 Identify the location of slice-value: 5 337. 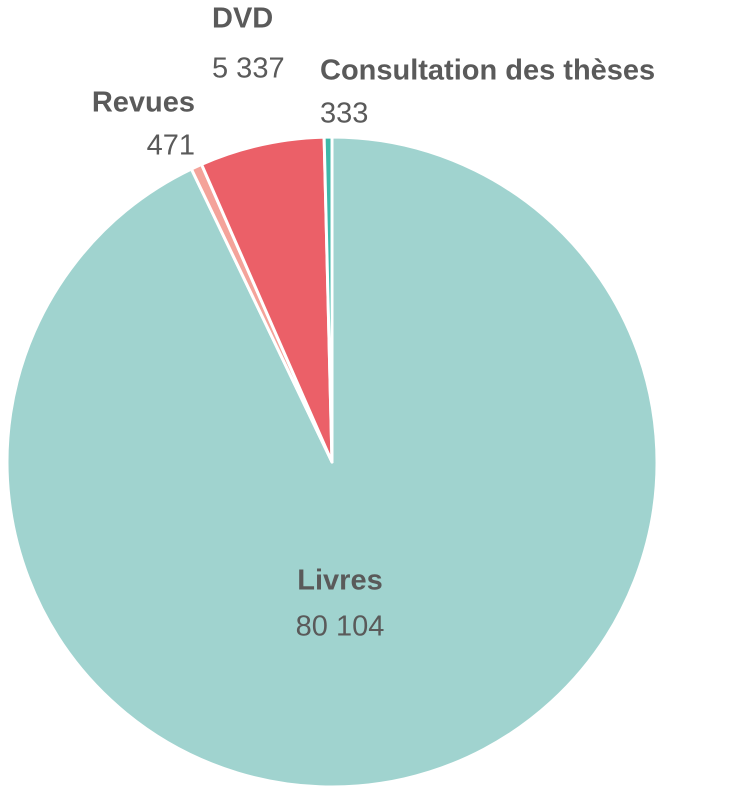
(248, 69).